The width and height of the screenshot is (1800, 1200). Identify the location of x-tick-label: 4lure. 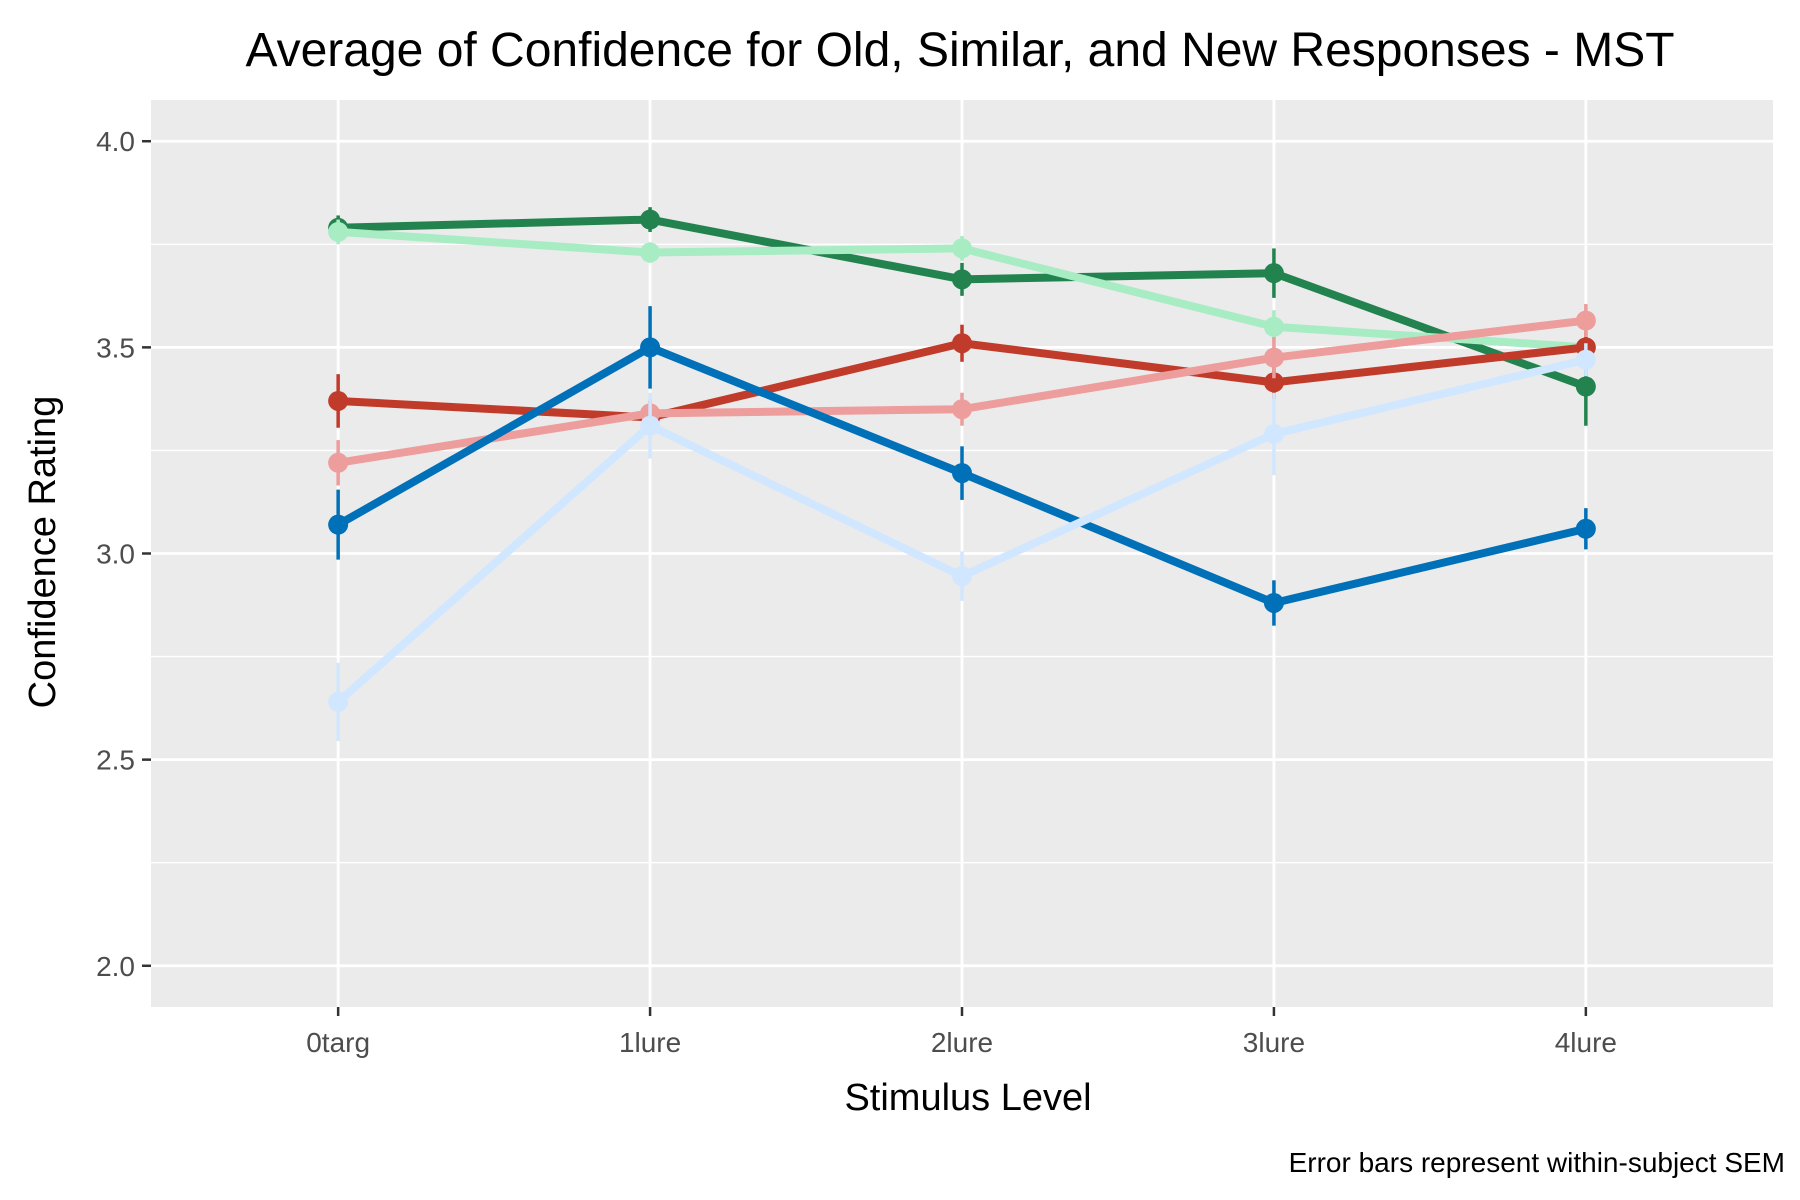
(1586, 1042).